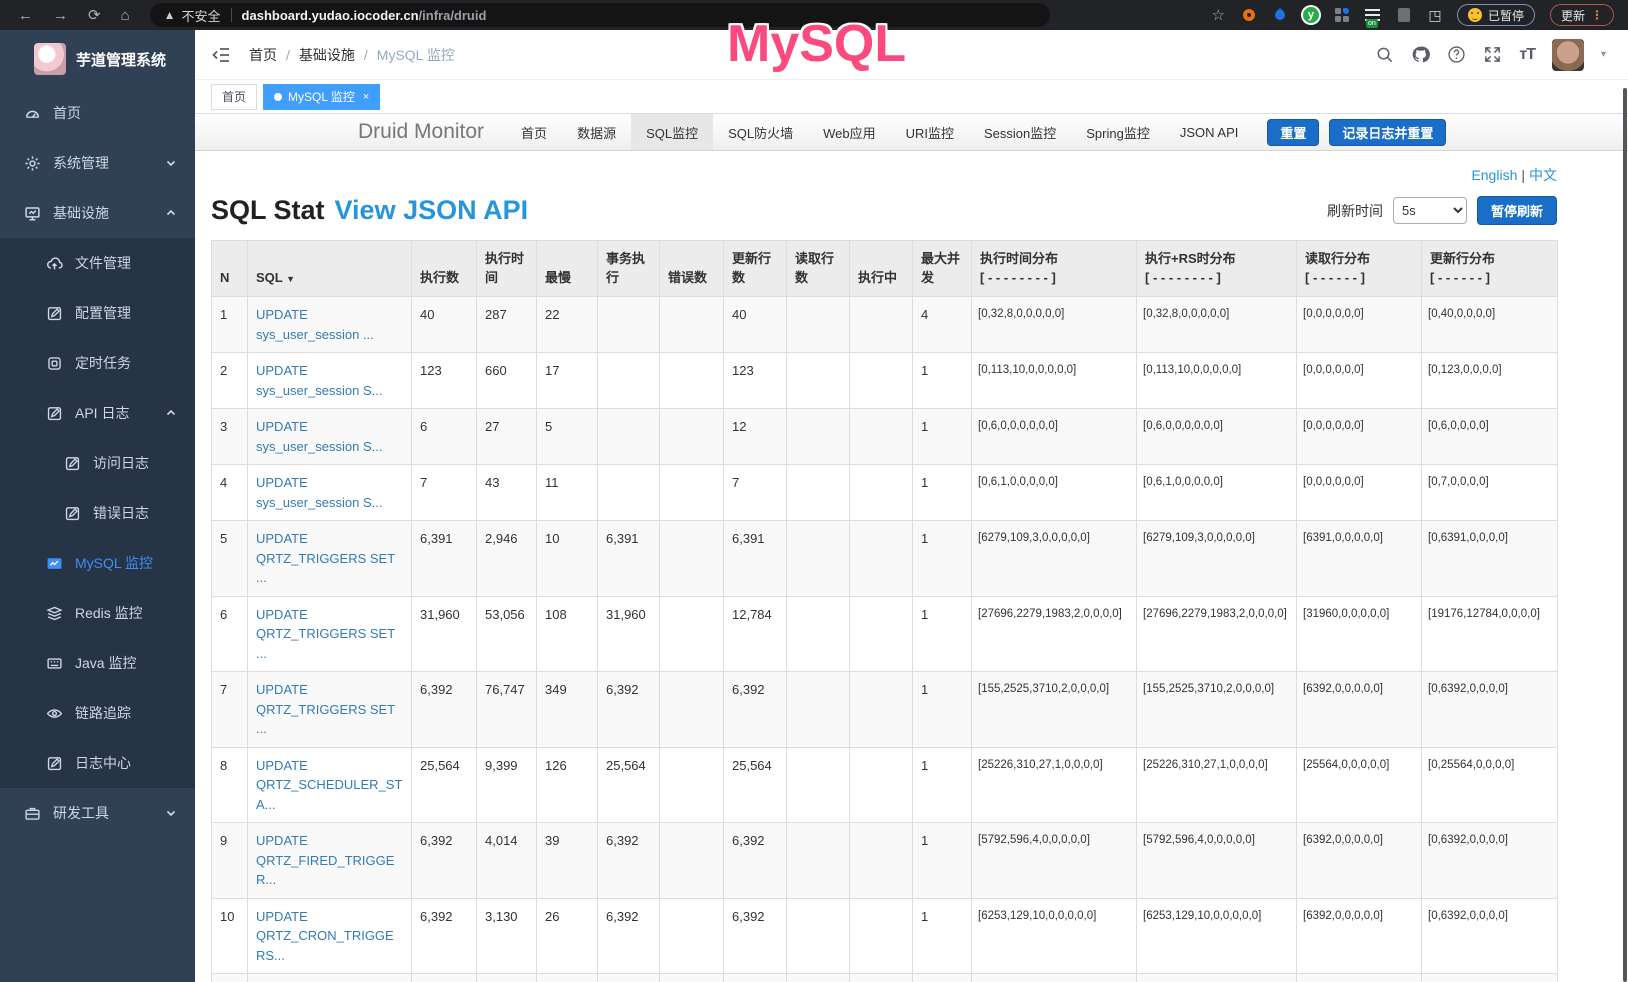  Describe the element at coordinates (534, 133) in the screenshot. I see `druid-menu-首页: 首页` at that location.